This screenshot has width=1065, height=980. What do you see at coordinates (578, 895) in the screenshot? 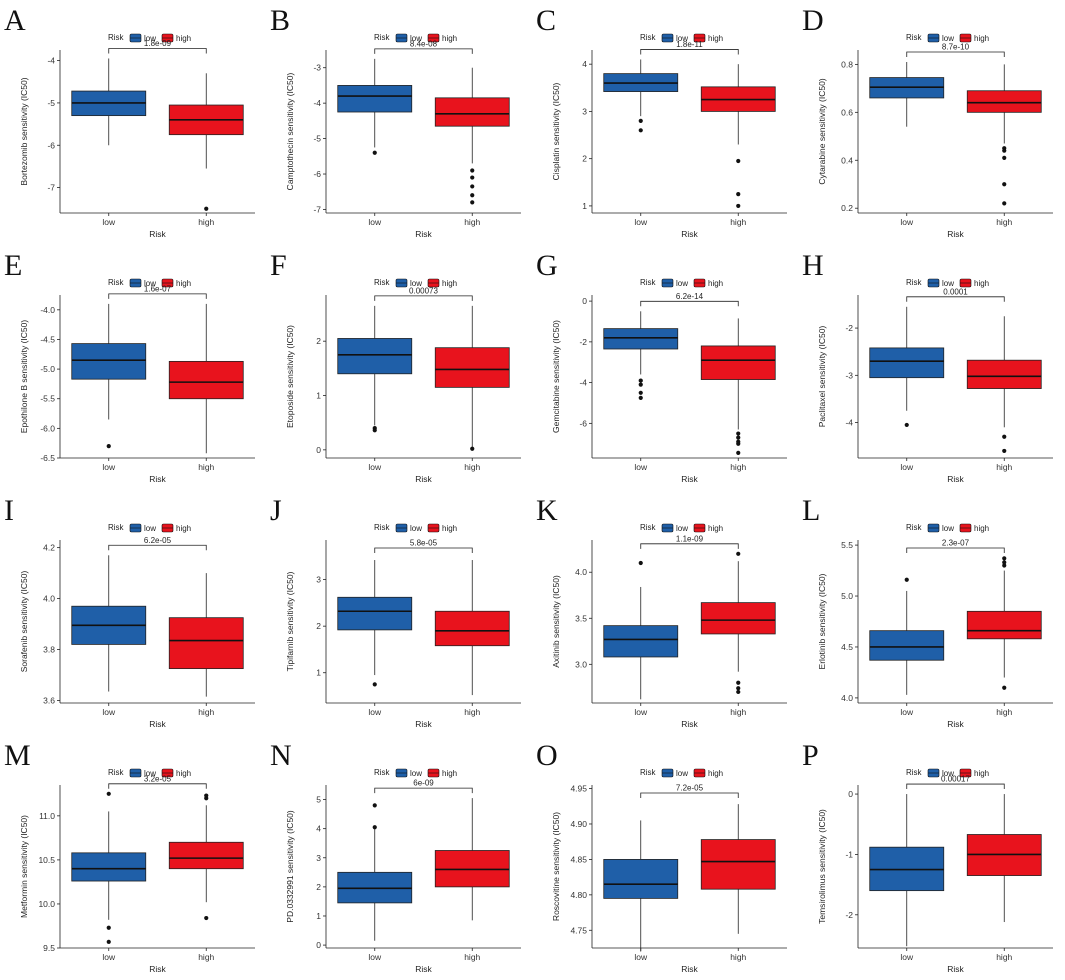
I see `y-tick-label: 4.80` at bounding box center [578, 895].